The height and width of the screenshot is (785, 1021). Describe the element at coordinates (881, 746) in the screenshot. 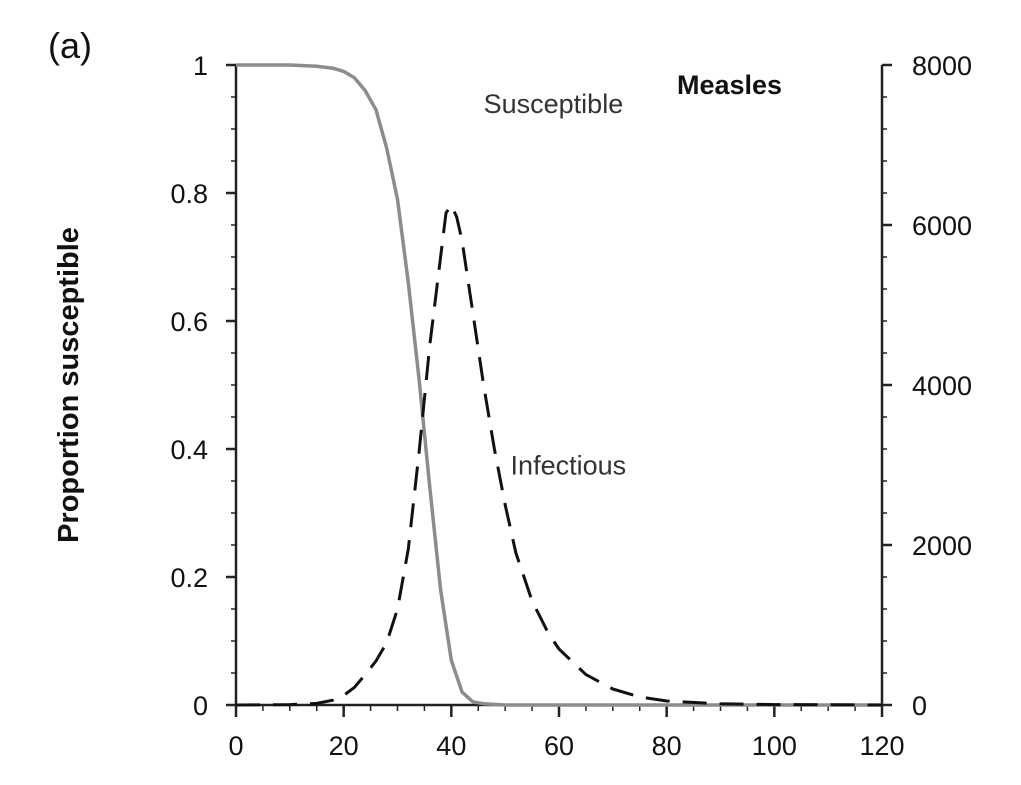

I see `x-tick-label: 120` at that location.